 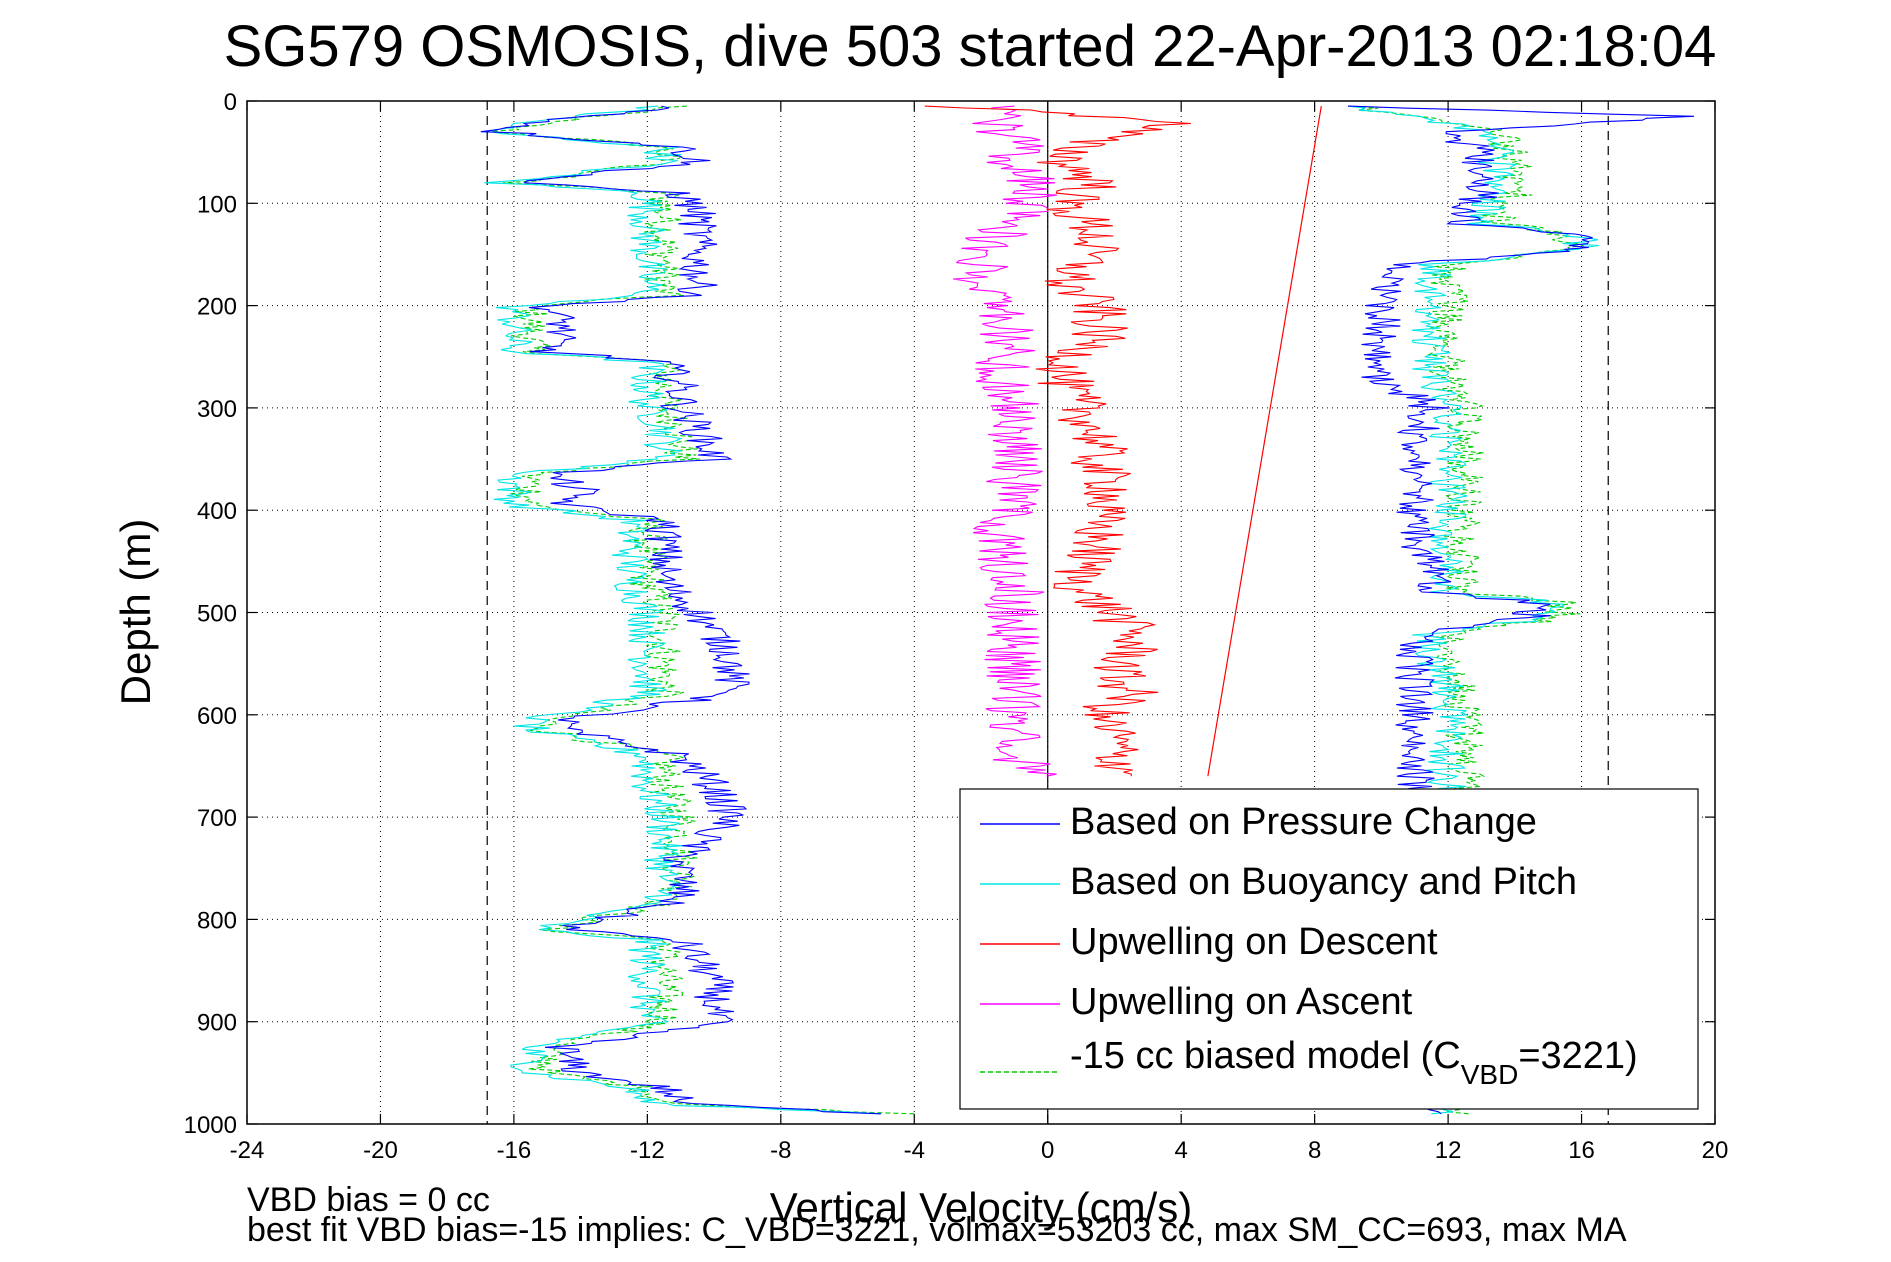 What do you see at coordinates (217, 204) in the screenshot?
I see `y-tick-label: 100` at bounding box center [217, 204].